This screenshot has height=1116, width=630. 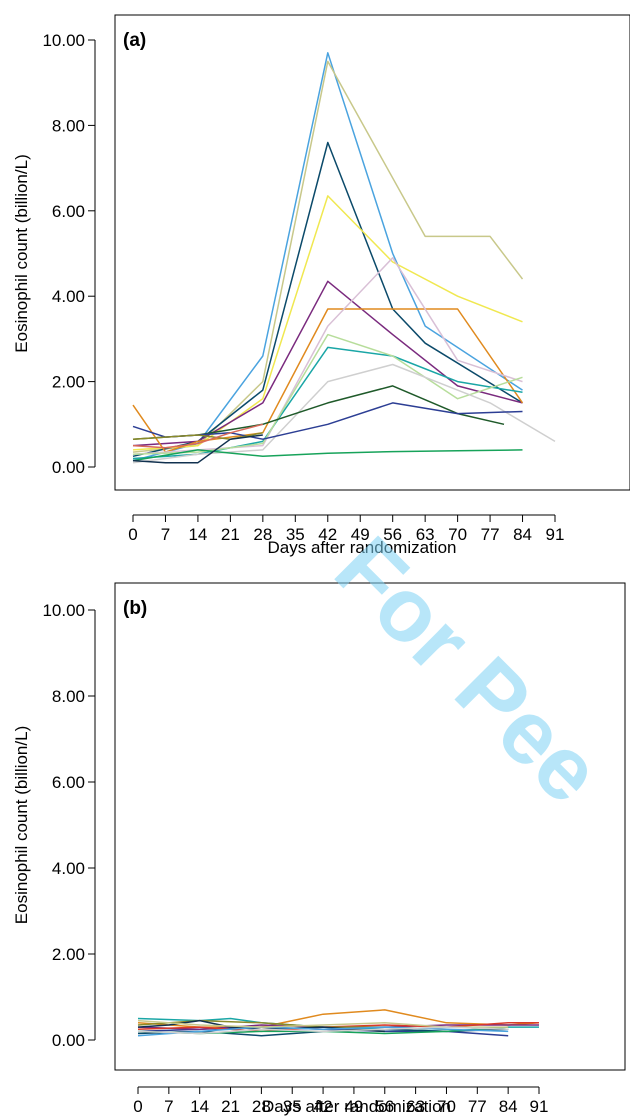 I want to click on panel-a-y-tick-label: 2.00, so click(x=68, y=382).